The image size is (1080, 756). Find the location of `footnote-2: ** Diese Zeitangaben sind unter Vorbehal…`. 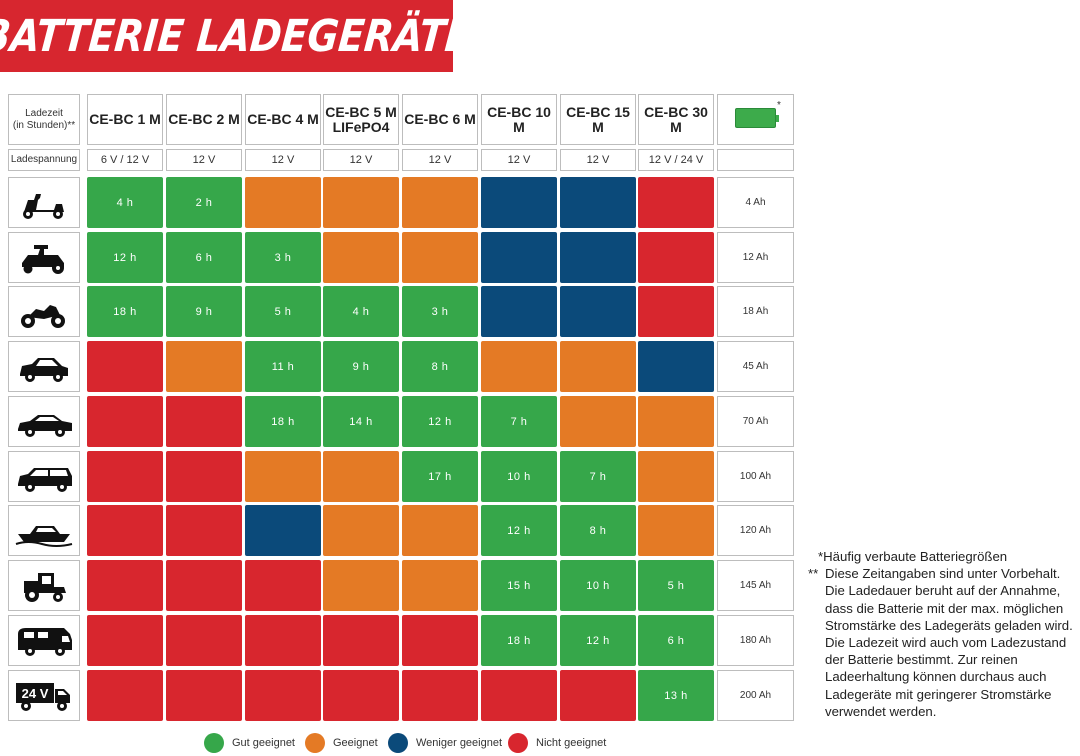

footnote-2: ** Diese Zeitangaben sind unter Vorbehal… is located at coordinates (944, 642).